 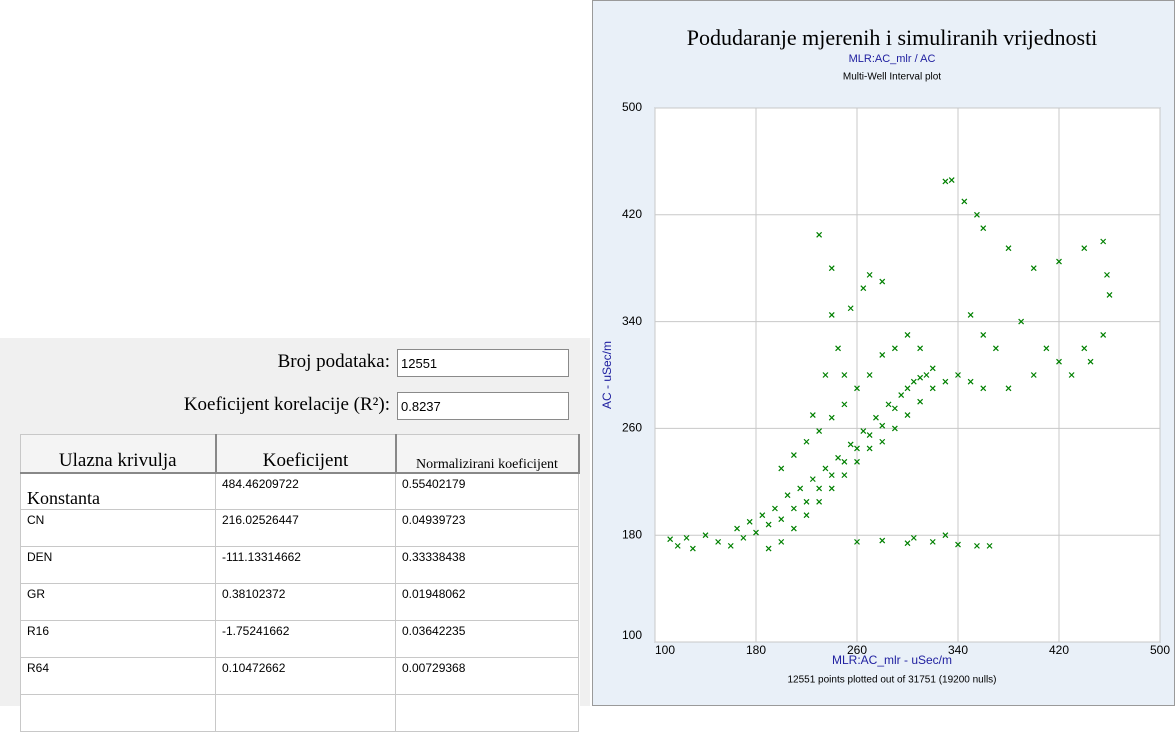 What do you see at coordinates (286, 404) in the screenshot?
I see `r2-label: Koeficijent korelacije (R²):` at bounding box center [286, 404].